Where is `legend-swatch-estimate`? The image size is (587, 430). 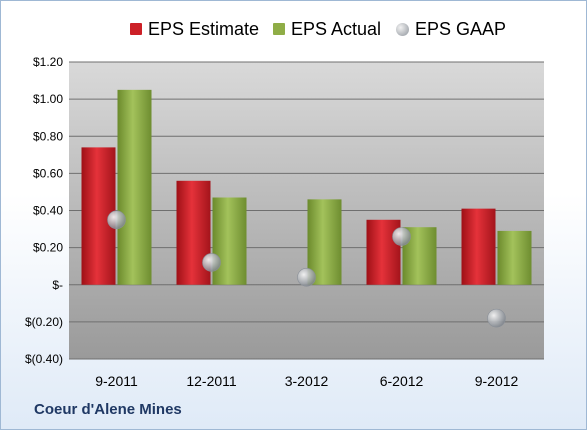
legend-swatch-estimate is located at coordinates (136, 29).